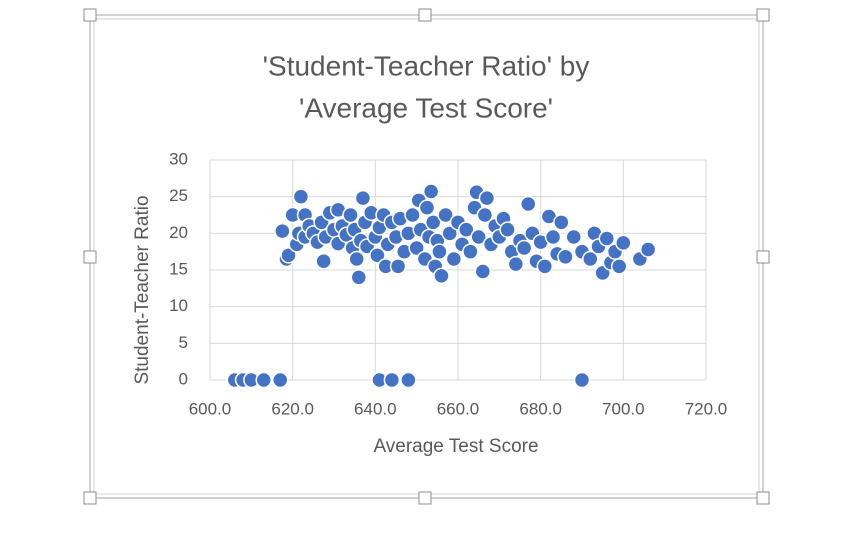  Describe the element at coordinates (426, 65) in the screenshot. I see `chart-title: 'Student-Teacher Ratio' by` at that location.